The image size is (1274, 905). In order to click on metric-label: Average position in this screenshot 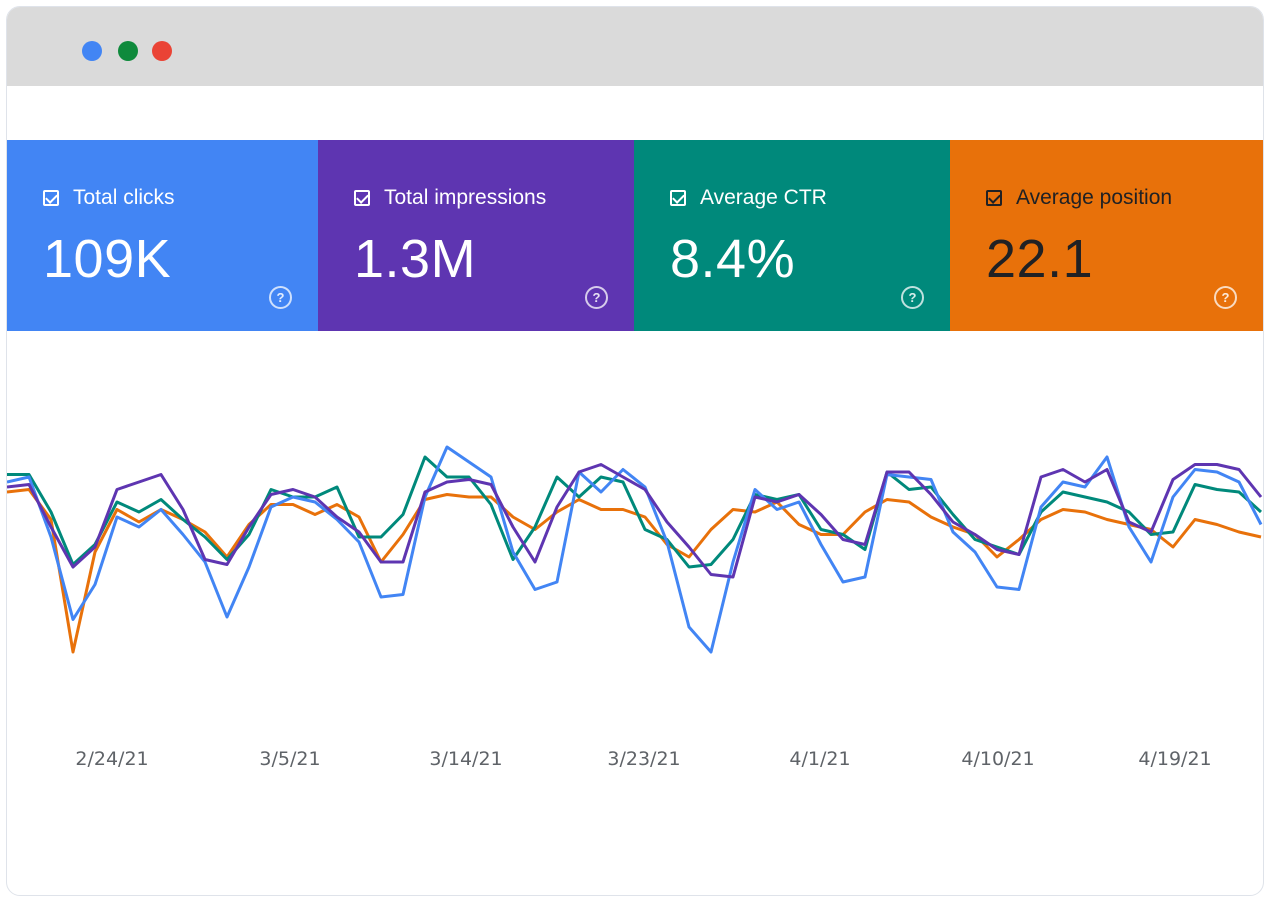, I will do `click(1094, 197)`.